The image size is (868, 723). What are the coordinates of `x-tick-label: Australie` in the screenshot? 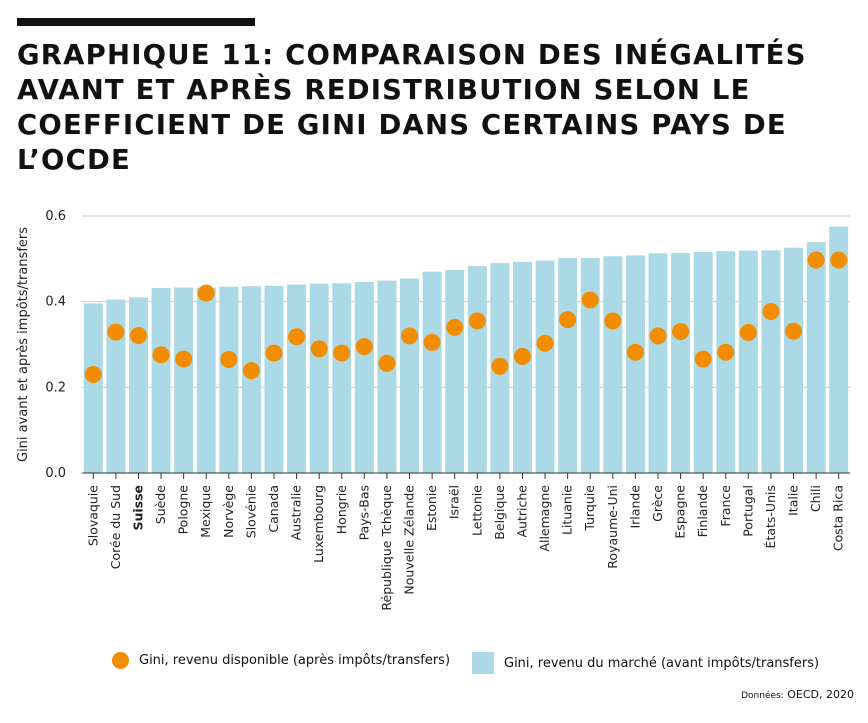 It's located at (296, 513).